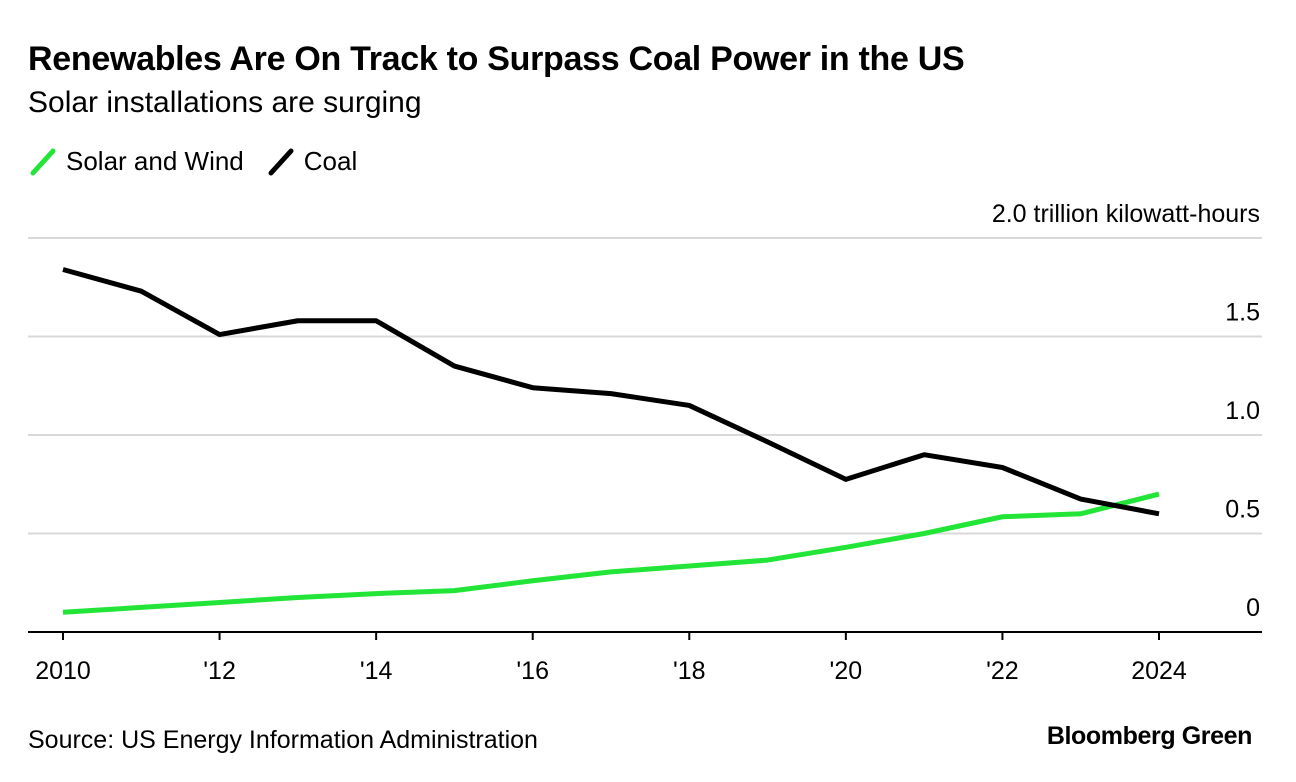  Describe the element at coordinates (1242, 313) in the screenshot. I see `y-tick-label: 1.5` at that location.